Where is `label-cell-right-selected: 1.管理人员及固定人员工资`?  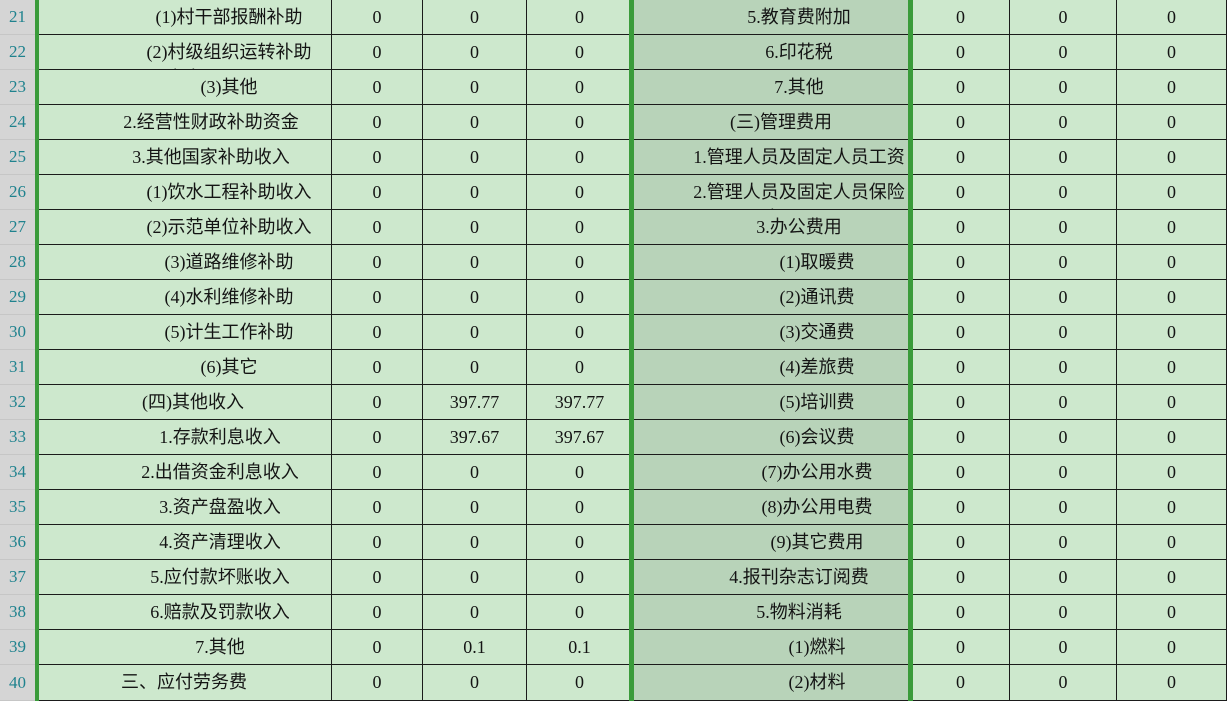
label-cell-right-selected: 1.管理人员及固定人员工资 is located at coordinates (772, 157).